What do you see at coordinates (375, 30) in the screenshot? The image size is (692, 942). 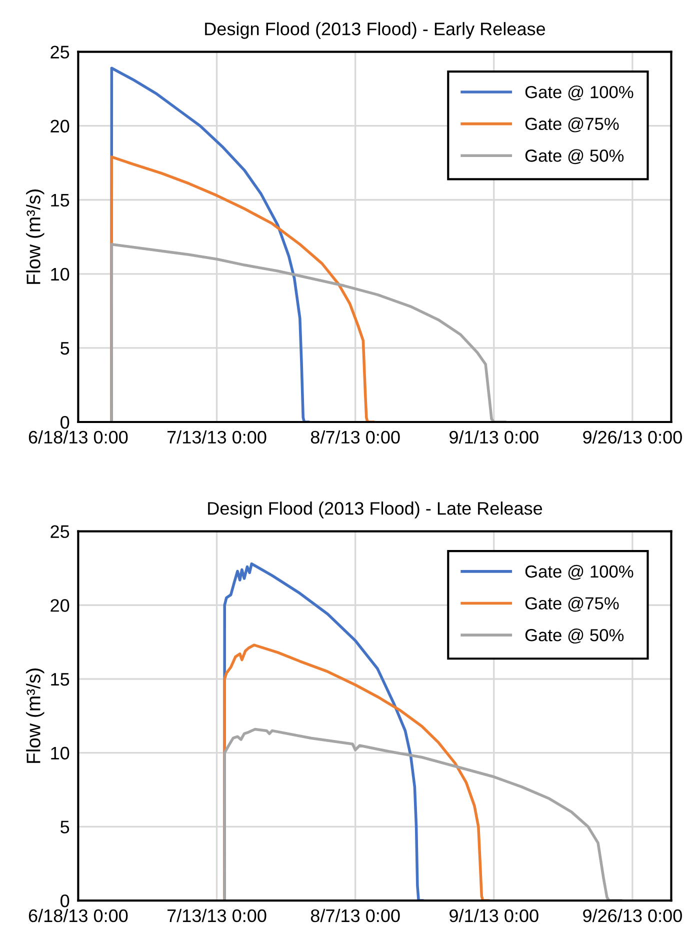 I see `chart-title: Design Flood (2013 Flood) - Early Release` at bounding box center [375, 30].